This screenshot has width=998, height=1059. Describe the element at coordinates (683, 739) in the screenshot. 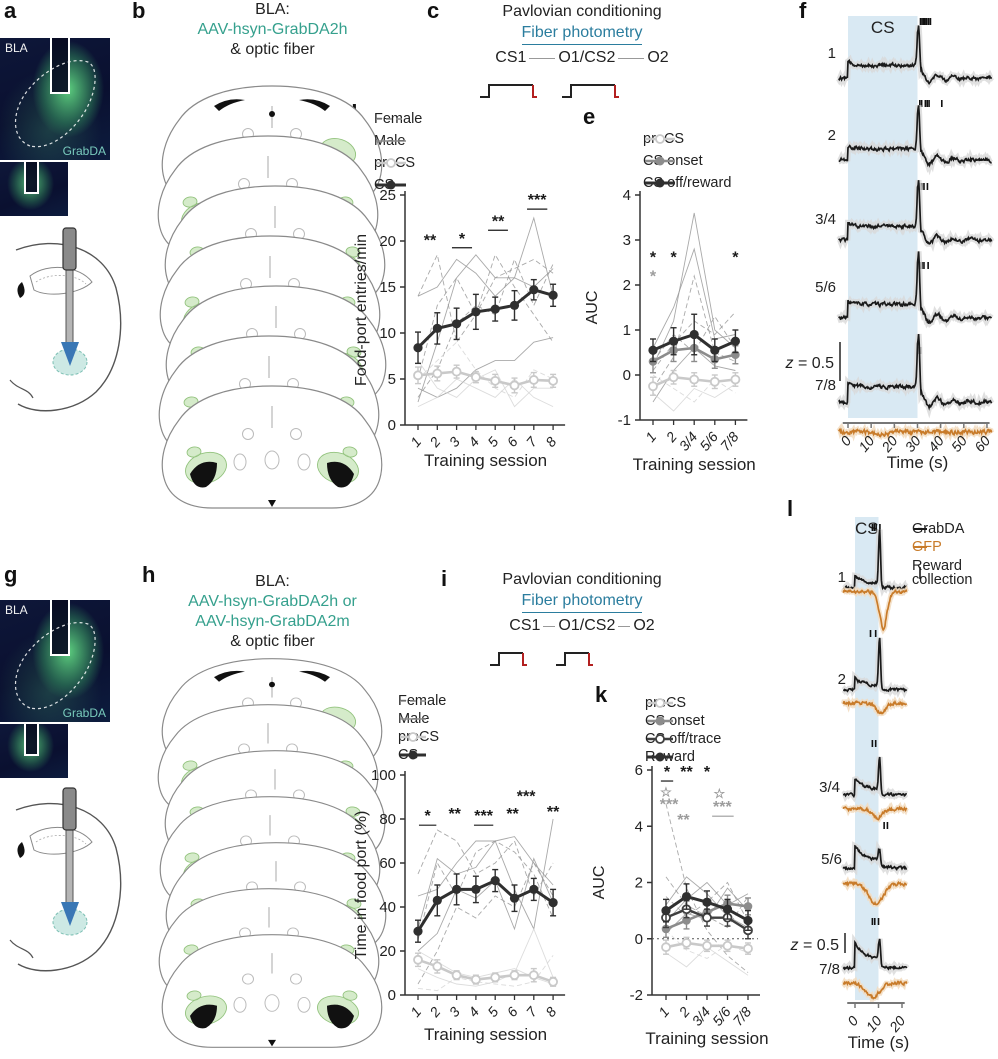

I see `legend-label: CS off/trace` at that location.